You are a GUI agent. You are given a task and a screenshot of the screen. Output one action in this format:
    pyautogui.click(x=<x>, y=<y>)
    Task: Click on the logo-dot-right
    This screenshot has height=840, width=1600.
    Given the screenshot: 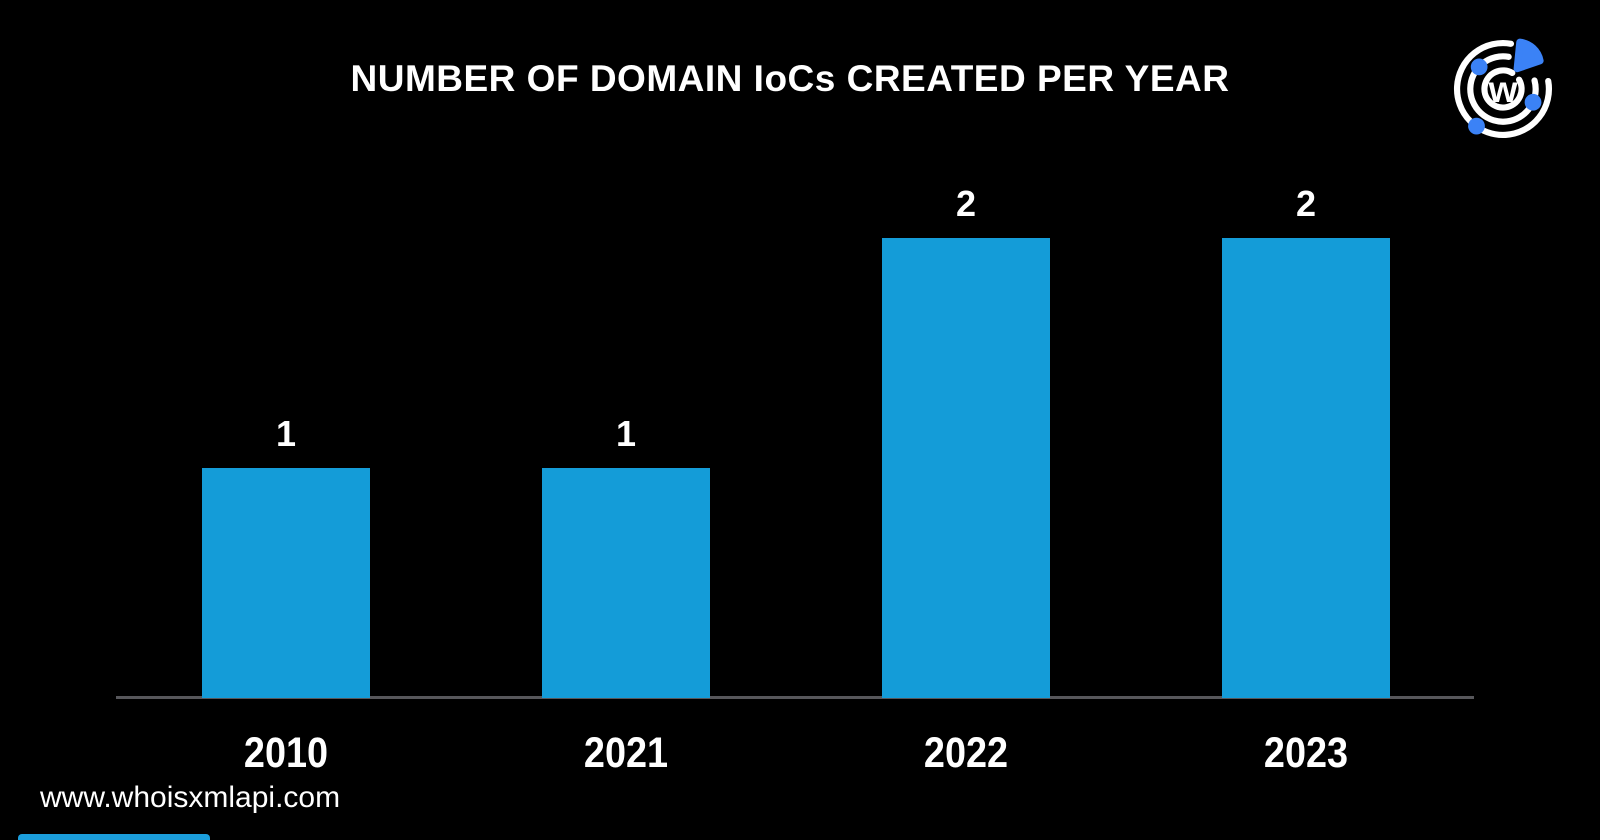 What is the action you would take?
    pyautogui.click(x=1533, y=102)
    